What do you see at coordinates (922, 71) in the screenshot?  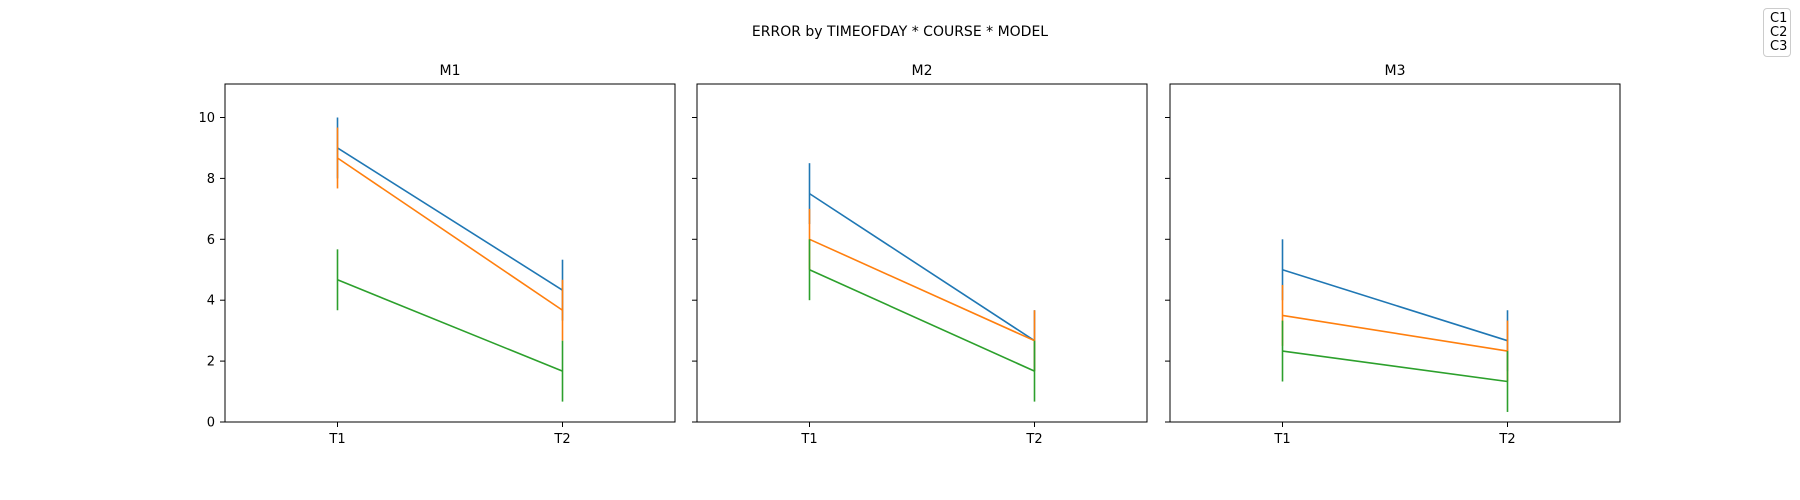 I see `panel-2-title: M2` at bounding box center [922, 71].